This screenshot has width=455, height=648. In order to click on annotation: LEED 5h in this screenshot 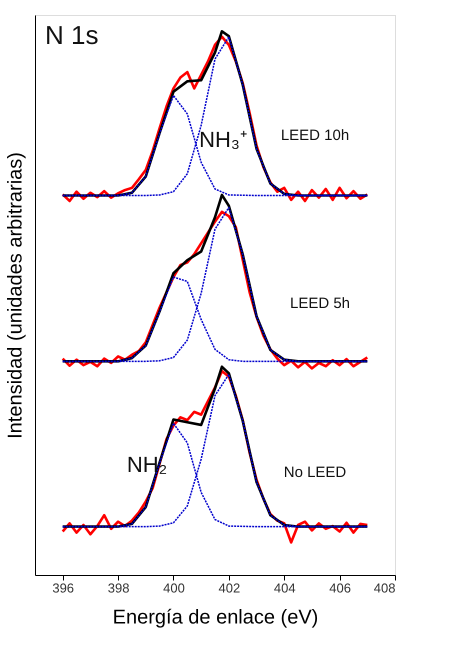, I will do `click(320, 303)`.